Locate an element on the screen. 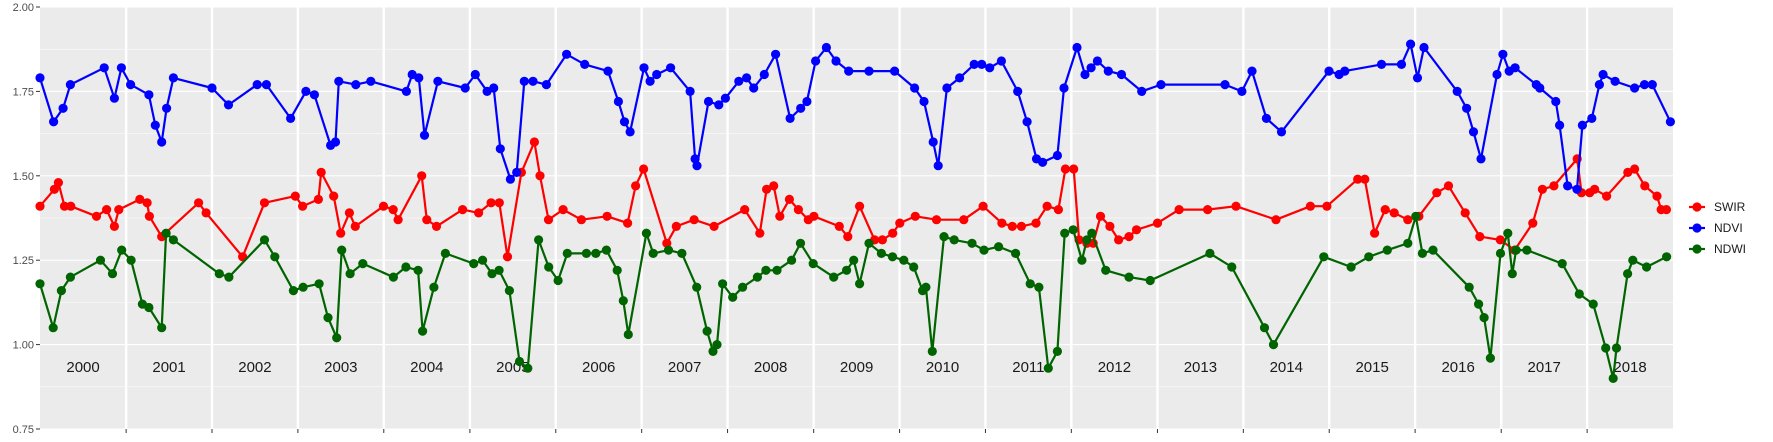 The height and width of the screenshot is (442, 1773). y-tick-label: 1.75 is located at coordinates (23, 92).